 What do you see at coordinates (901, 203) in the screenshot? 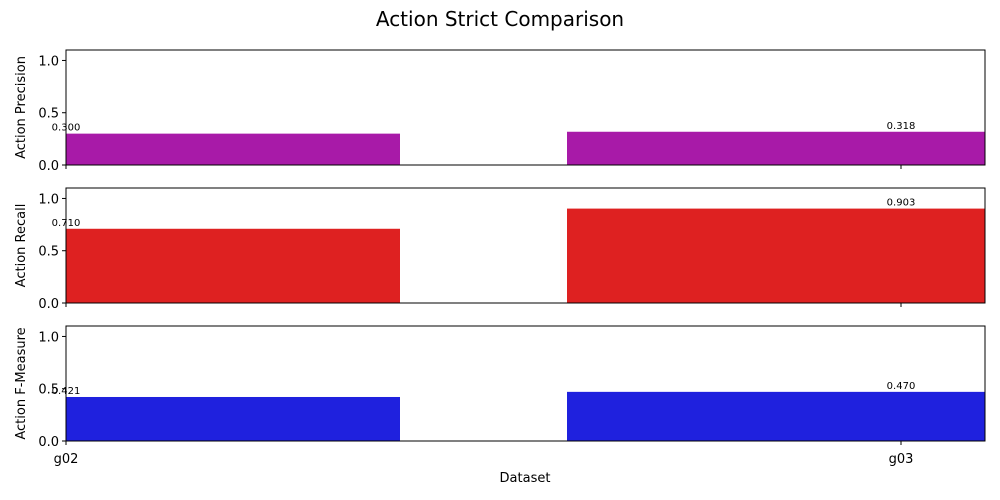
I see `data-label-g03: 0.903` at bounding box center [901, 203].